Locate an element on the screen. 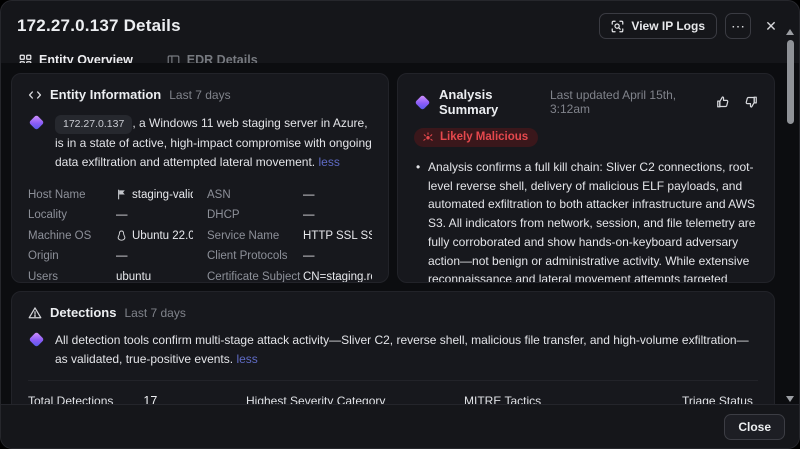 The width and height of the screenshot is (800, 449). flag-icon is located at coordinates (121, 194).